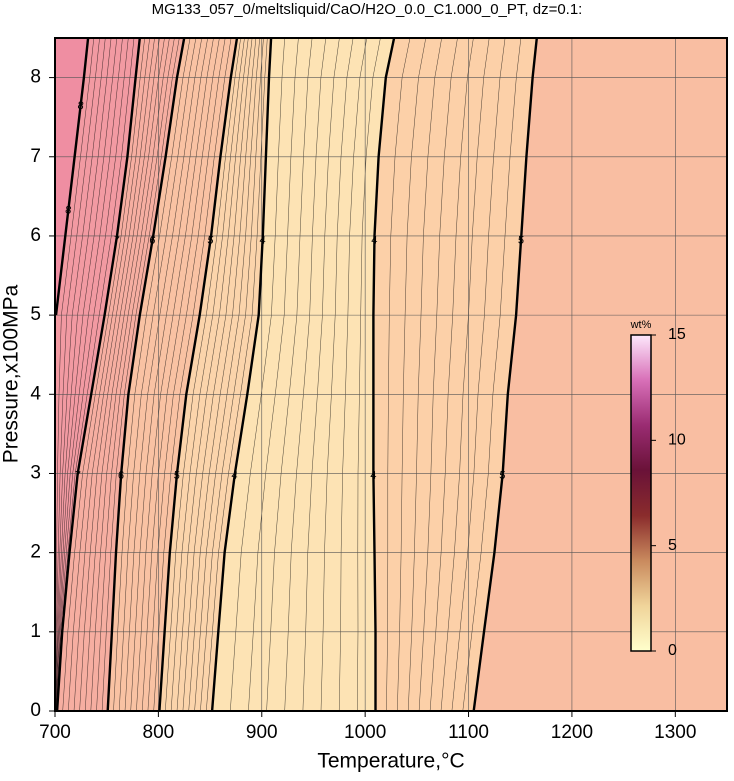 Image resolution: width=734 pixels, height=781 pixels. Describe the element at coordinates (675, 732) in the screenshot. I see `x-tick-label: 1300` at that location.